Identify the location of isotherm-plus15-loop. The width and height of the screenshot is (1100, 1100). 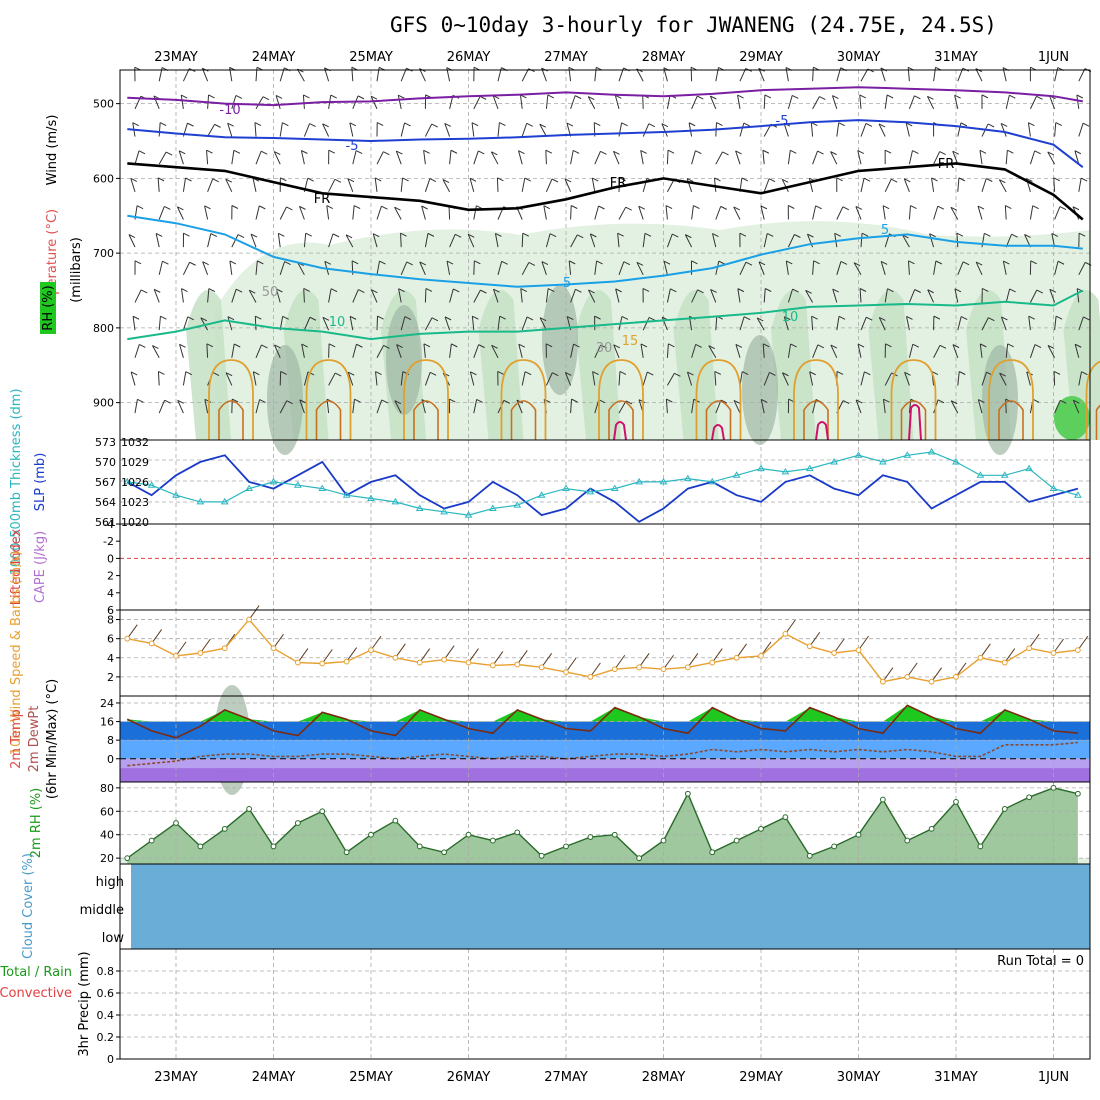
(1092, 400).